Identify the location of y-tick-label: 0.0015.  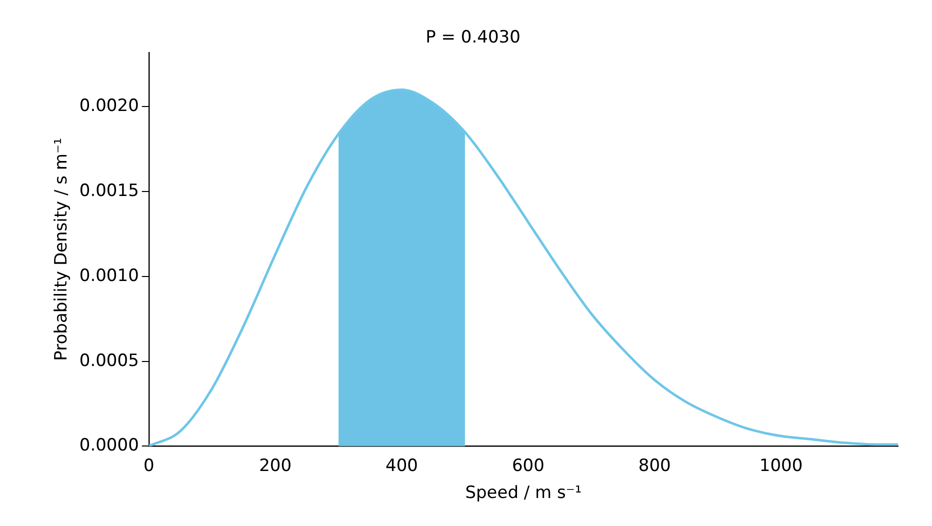
(109, 191).